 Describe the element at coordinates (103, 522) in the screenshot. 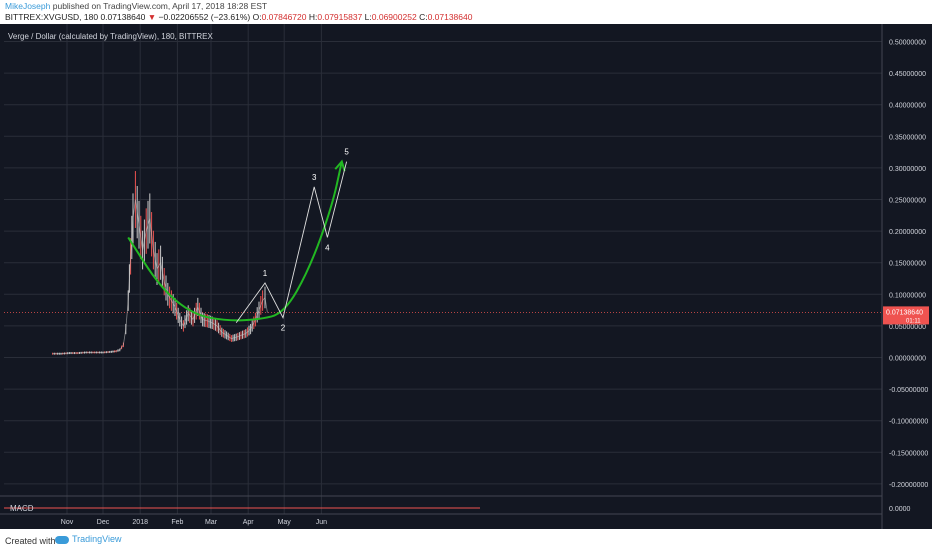

I see `x-tick-label: Dec` at that location.